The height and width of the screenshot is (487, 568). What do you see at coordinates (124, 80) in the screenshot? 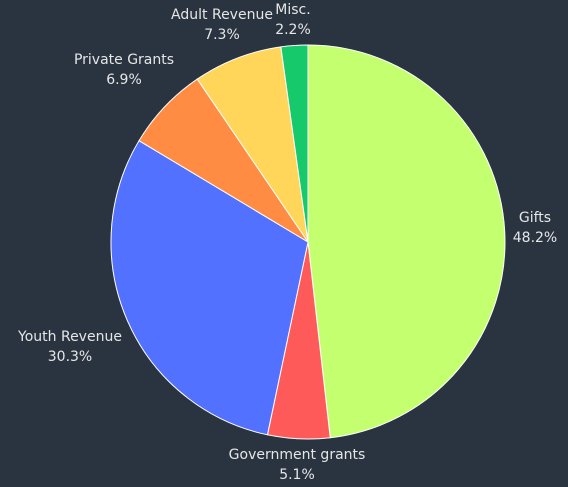
I see `slice-percent-private-grants: 6.9%` at bounding box center [124, 80].